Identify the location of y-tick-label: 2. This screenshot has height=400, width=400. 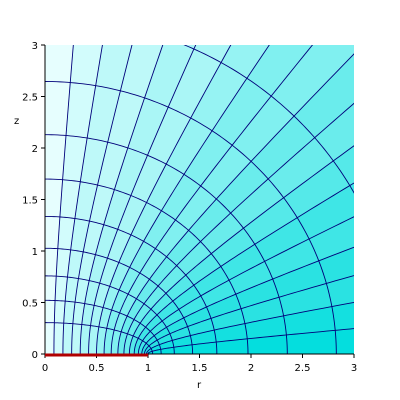
(35, 149).